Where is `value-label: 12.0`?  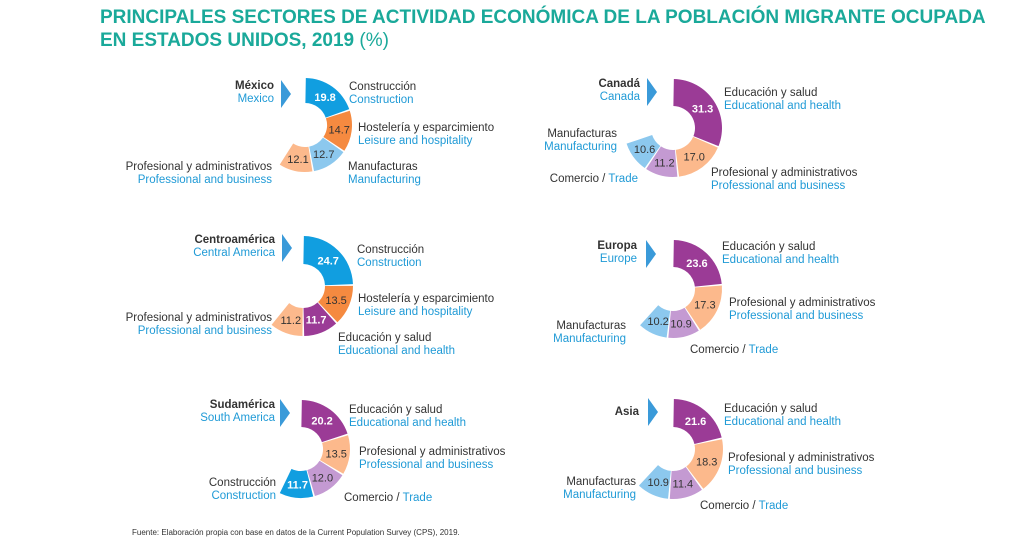
value-label: 12.0 is located at coordinates (322, 478).